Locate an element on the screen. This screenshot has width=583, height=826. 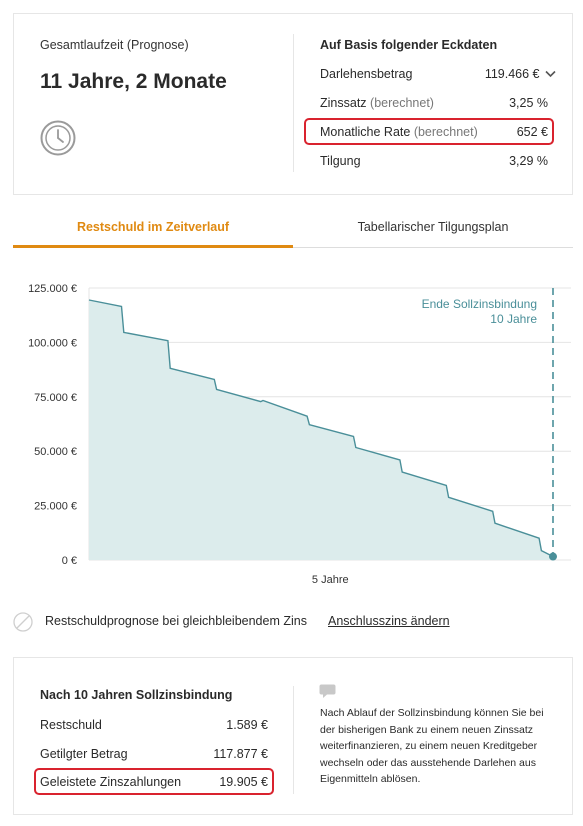
monthly-rate-highlight is located at coordinates (429, 131).